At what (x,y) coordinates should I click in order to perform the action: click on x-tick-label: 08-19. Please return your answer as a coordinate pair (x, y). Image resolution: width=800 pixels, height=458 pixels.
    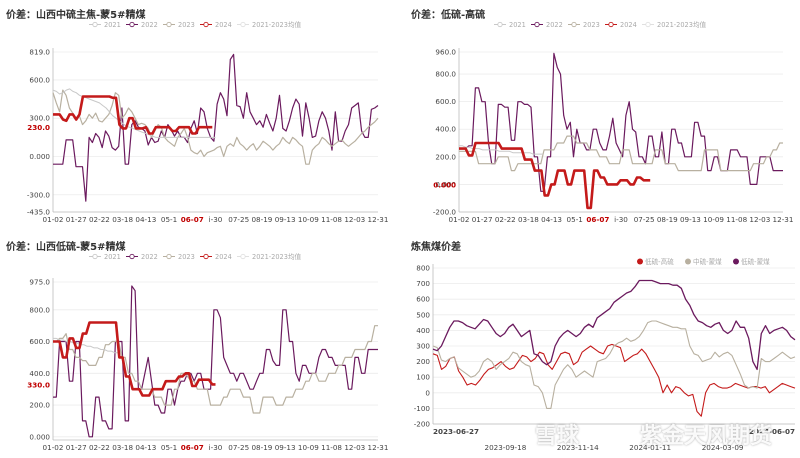
    Looking at the image, I should click on (261, 447).